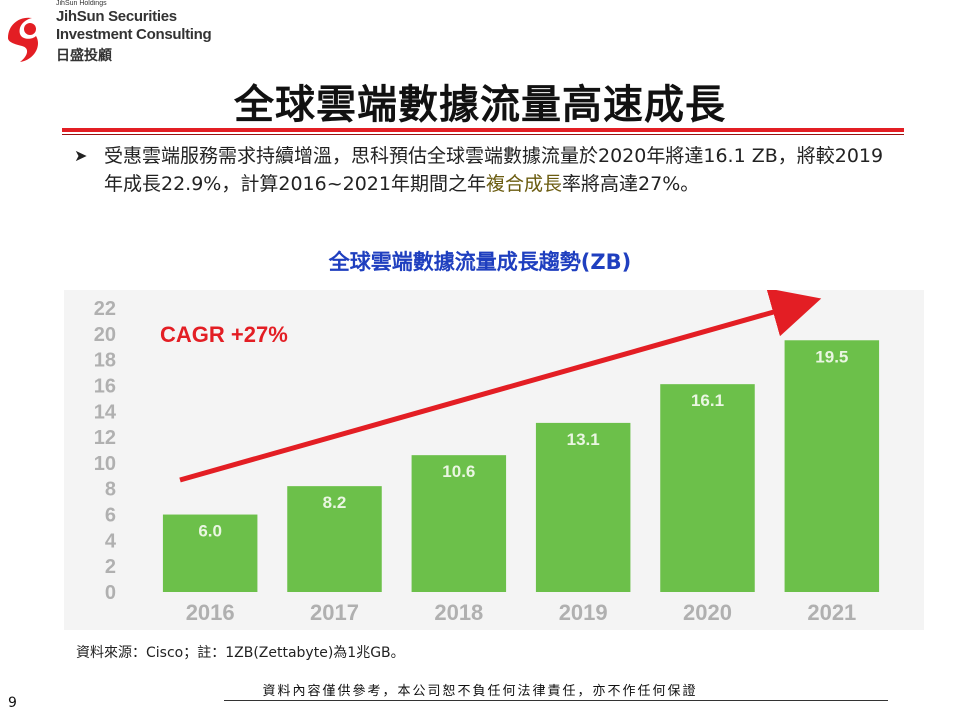  Describe the element at coordinates (334, 539) in the screenshot. I see `bar-2017` at that location.